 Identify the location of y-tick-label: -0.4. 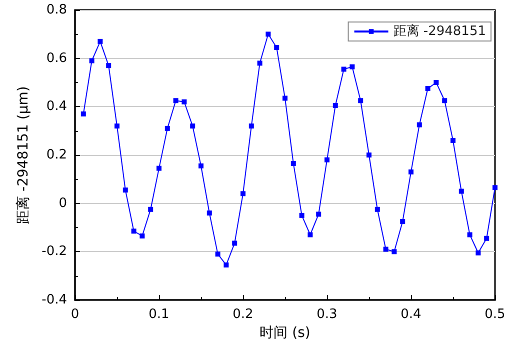
(54, 300).